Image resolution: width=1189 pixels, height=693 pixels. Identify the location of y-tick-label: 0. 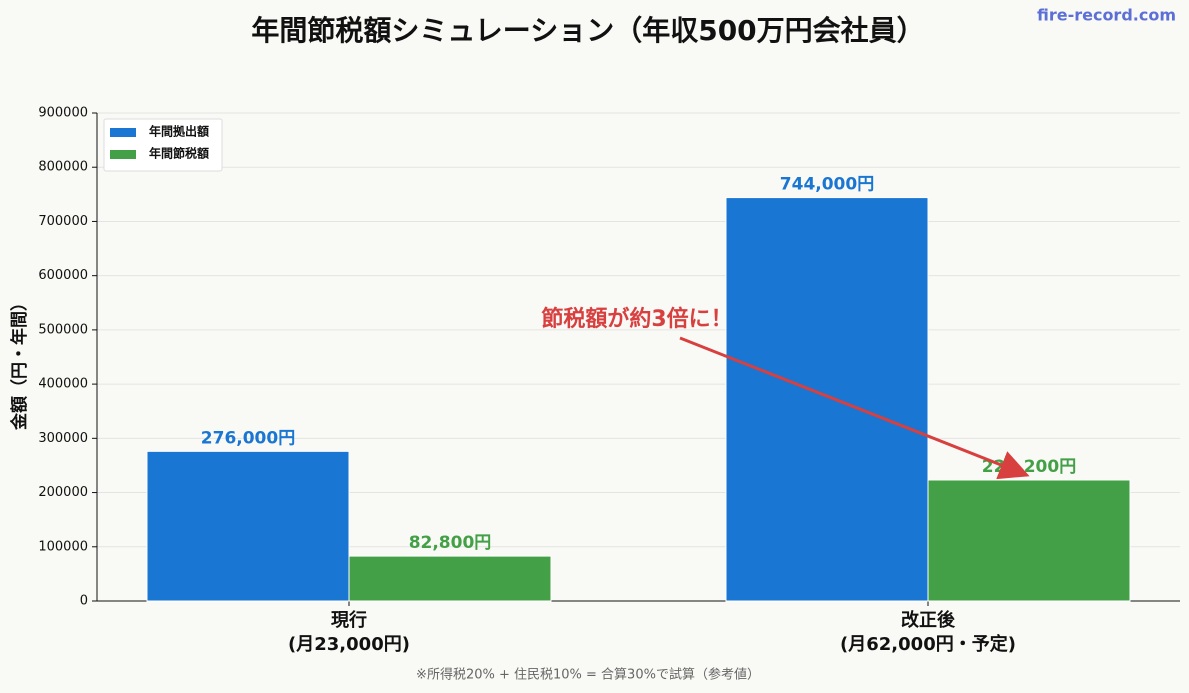
(84, 601).